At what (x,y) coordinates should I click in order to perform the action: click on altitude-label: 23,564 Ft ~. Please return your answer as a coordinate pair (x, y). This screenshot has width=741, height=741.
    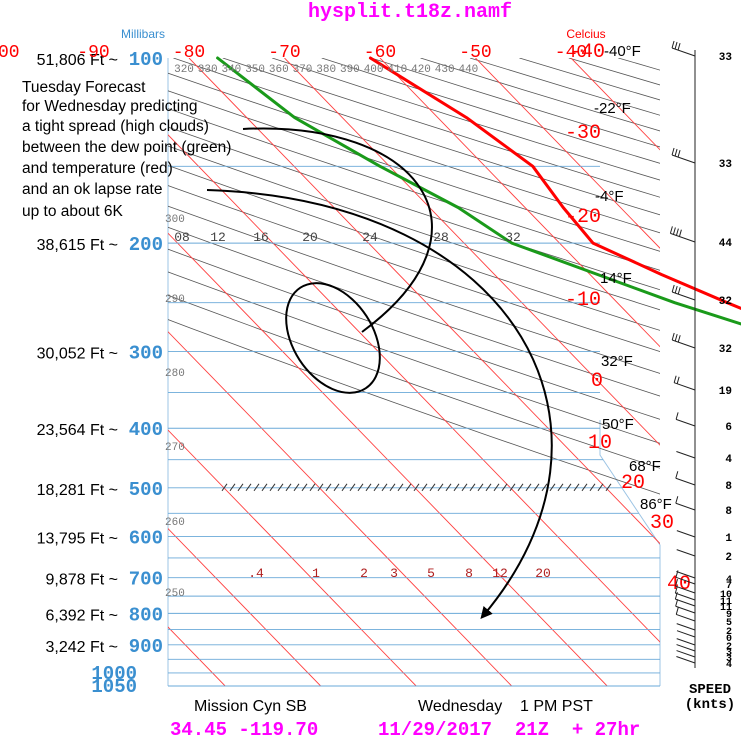
    Looking at the image, I should click on (77, 430).